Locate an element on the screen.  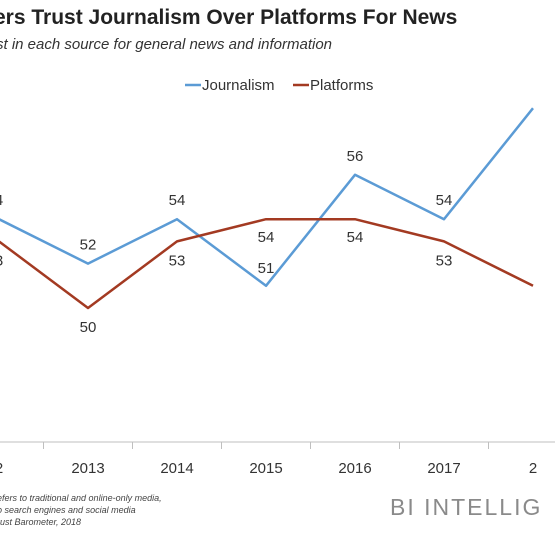
footnote-line-2: o search engines and social media is located at coordinates (68, 510).